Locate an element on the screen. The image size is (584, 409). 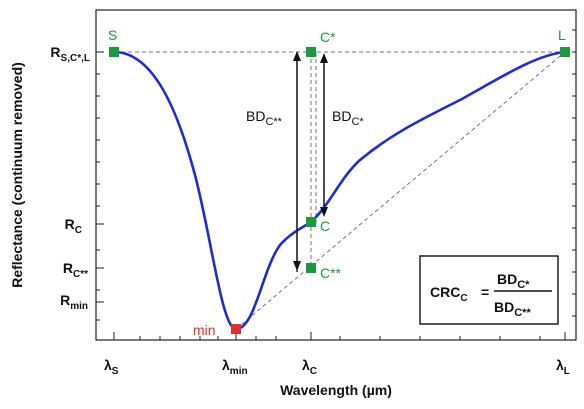
bd-cstarstar-label: BDC** is located at coordinates (264, 118).